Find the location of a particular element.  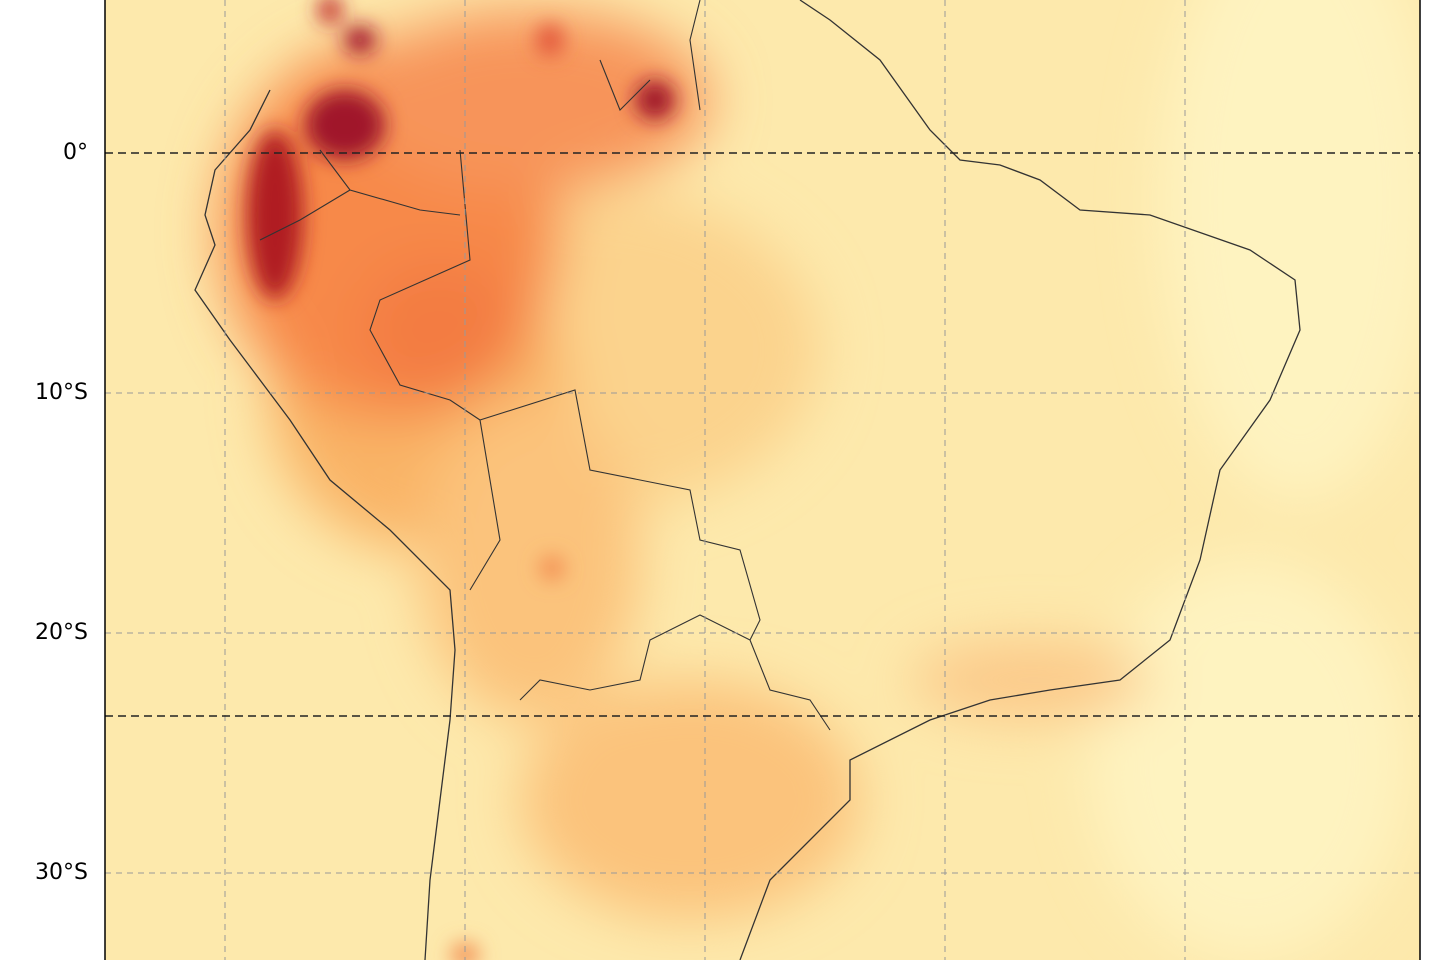

lat-label: 30°S is located at coordinates (61, 872).